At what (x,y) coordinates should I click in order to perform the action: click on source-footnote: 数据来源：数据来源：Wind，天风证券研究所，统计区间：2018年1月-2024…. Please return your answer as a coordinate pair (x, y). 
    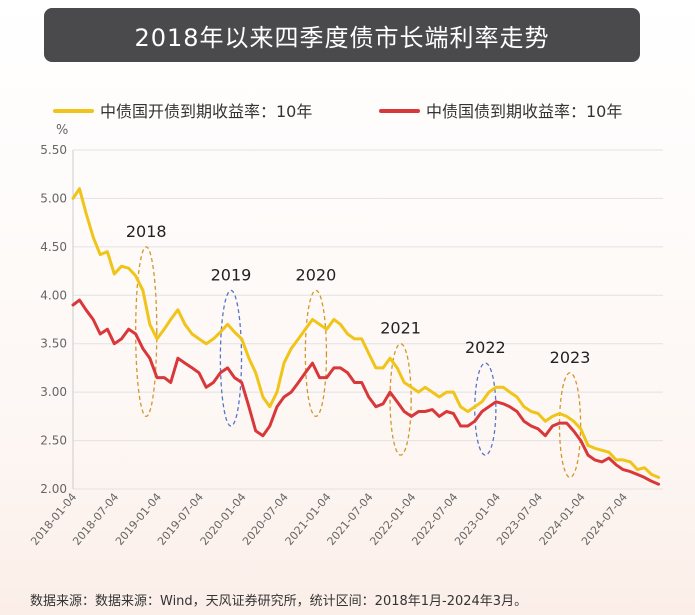
    Looking at the image, I should click on (279, 601).